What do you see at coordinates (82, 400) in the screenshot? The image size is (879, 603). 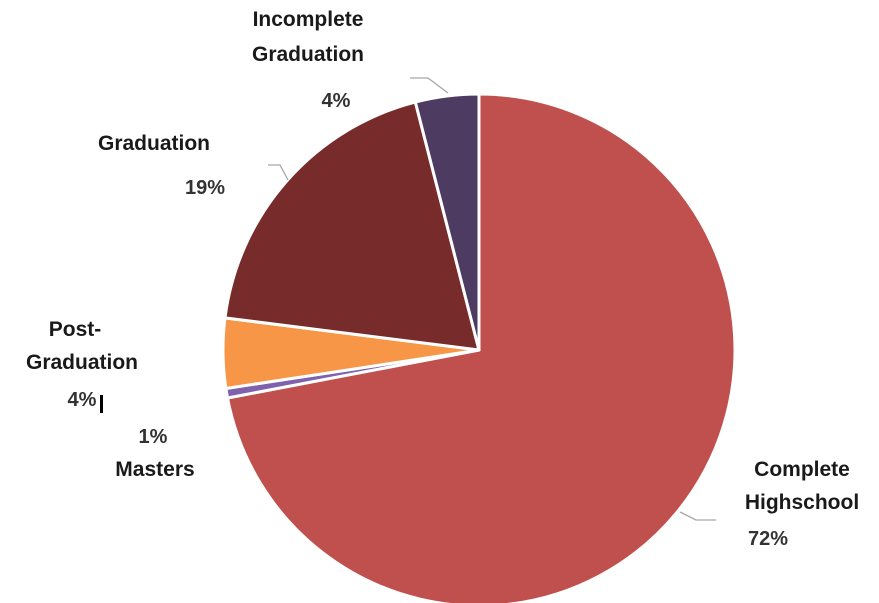 I see `label-pct-post-graduation: 4%` at bounding box center [82, 400].